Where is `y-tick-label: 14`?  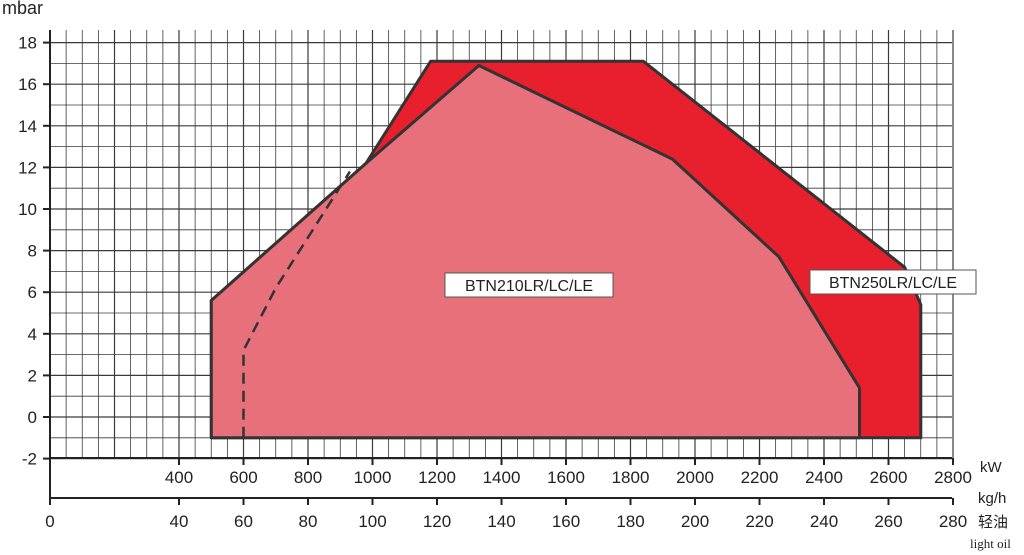 y-tick-label: 14 is located at coordinates (27, 126).